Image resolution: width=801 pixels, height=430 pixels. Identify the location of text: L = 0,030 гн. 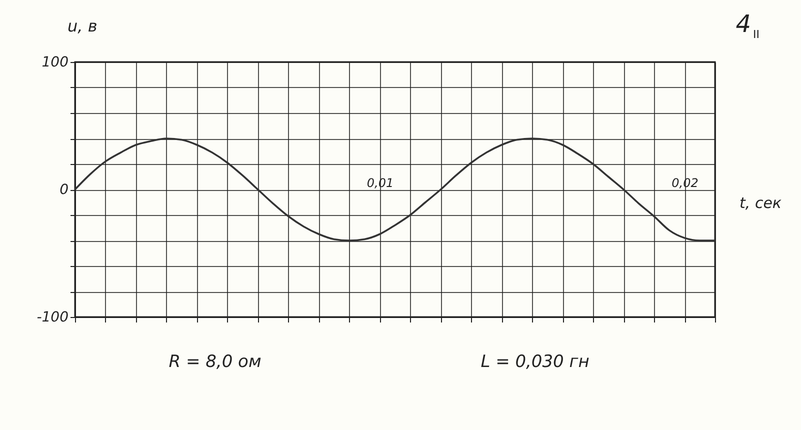
(535, 362).